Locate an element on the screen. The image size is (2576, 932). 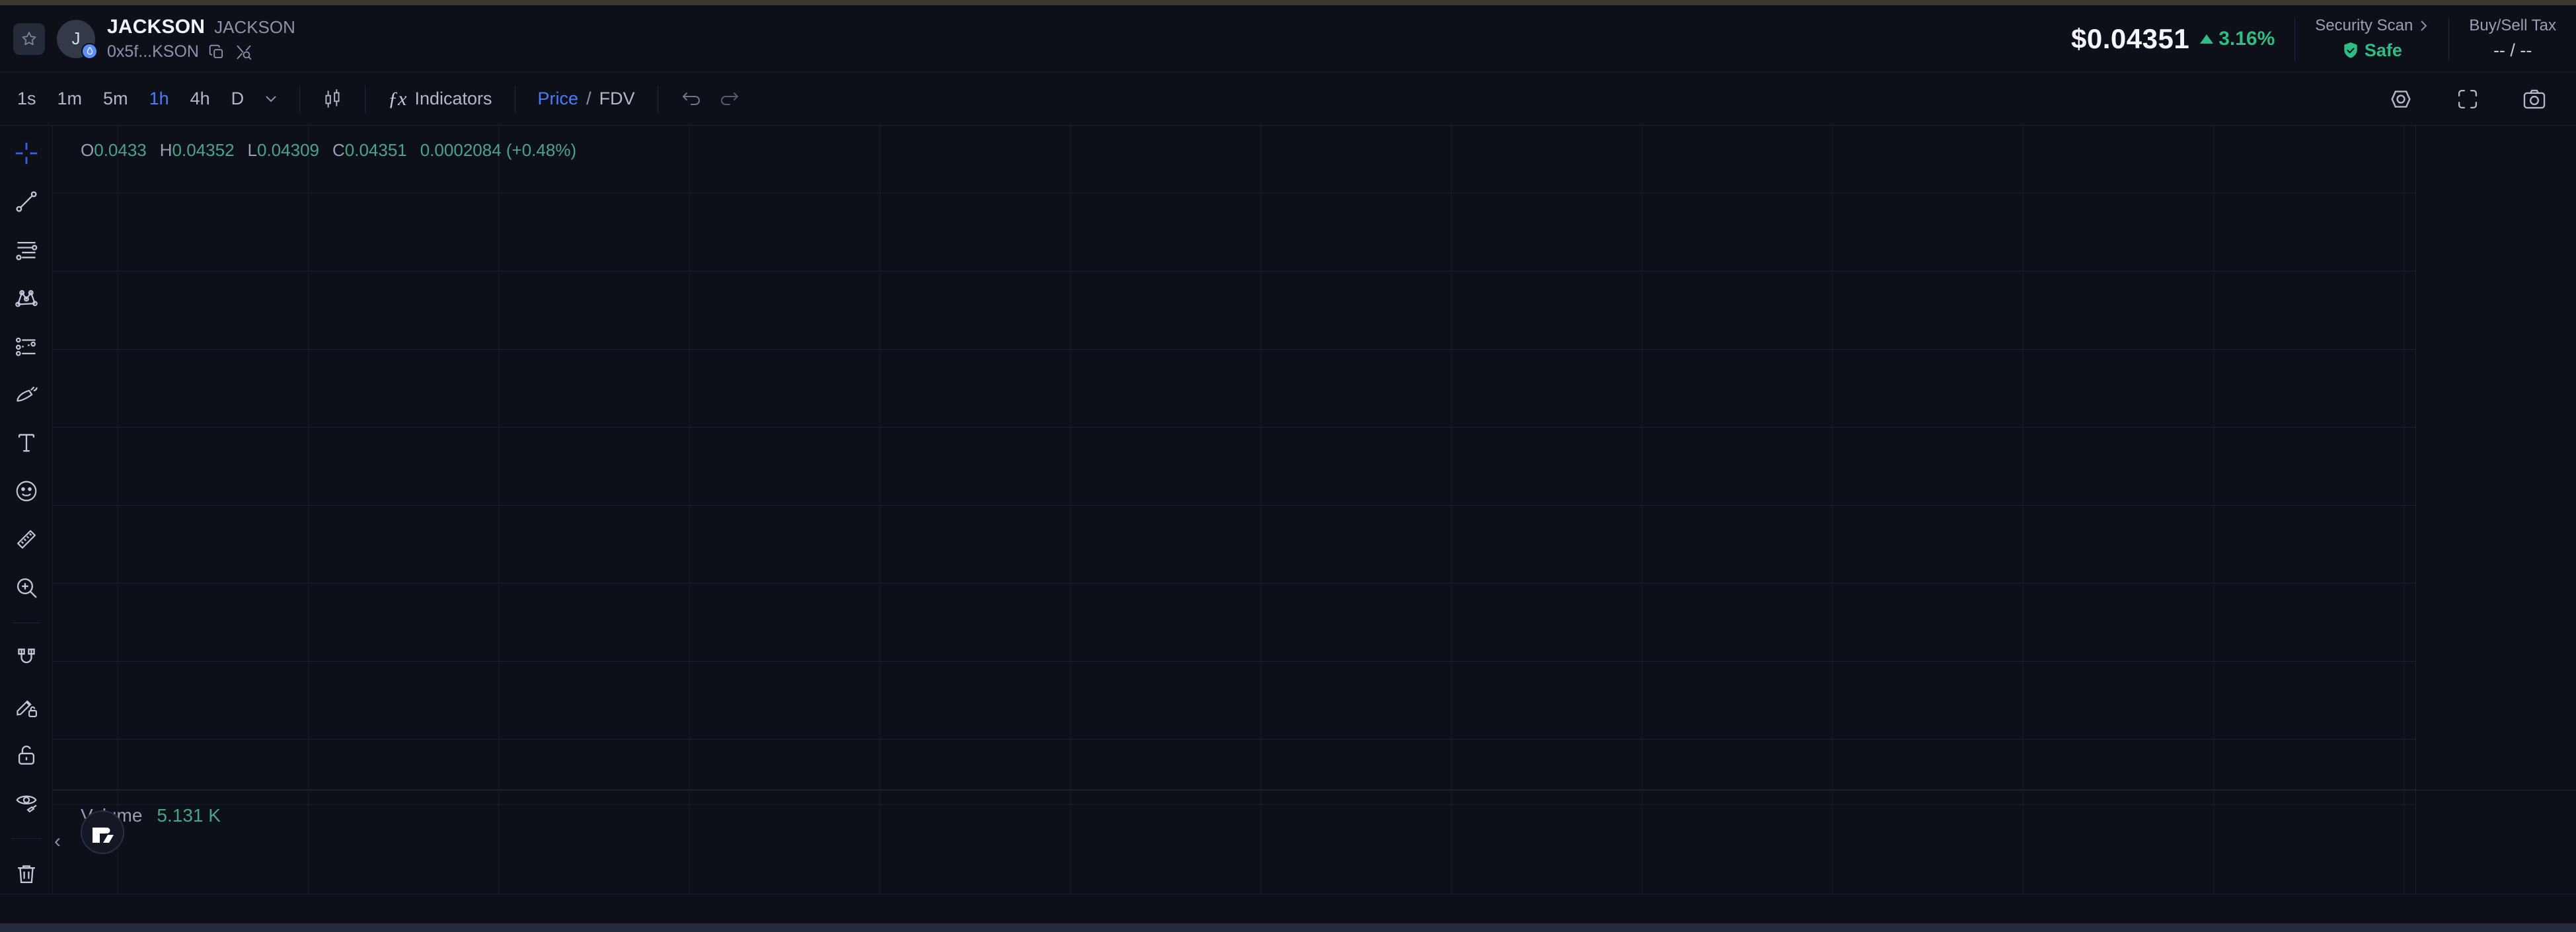
avatar-letter: J is located at coordinates (76, 38).